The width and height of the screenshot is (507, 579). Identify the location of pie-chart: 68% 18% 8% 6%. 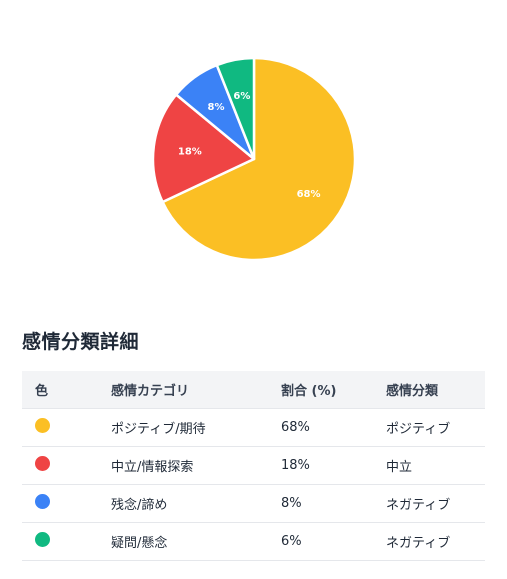
(254, 159).